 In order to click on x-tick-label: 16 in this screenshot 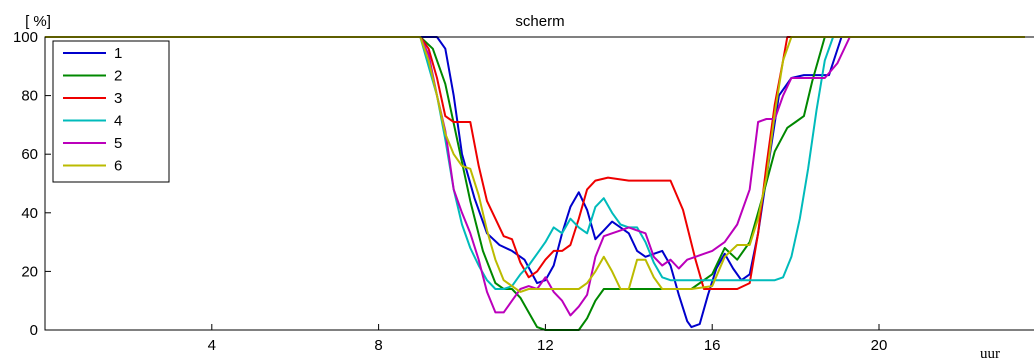, I will do `click(712, 345)`.